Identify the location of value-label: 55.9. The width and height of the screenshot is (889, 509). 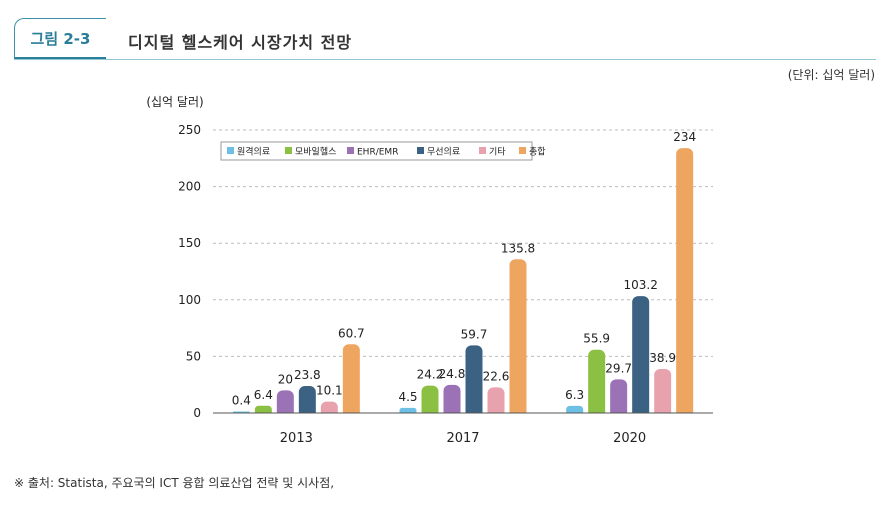
(596, 339).